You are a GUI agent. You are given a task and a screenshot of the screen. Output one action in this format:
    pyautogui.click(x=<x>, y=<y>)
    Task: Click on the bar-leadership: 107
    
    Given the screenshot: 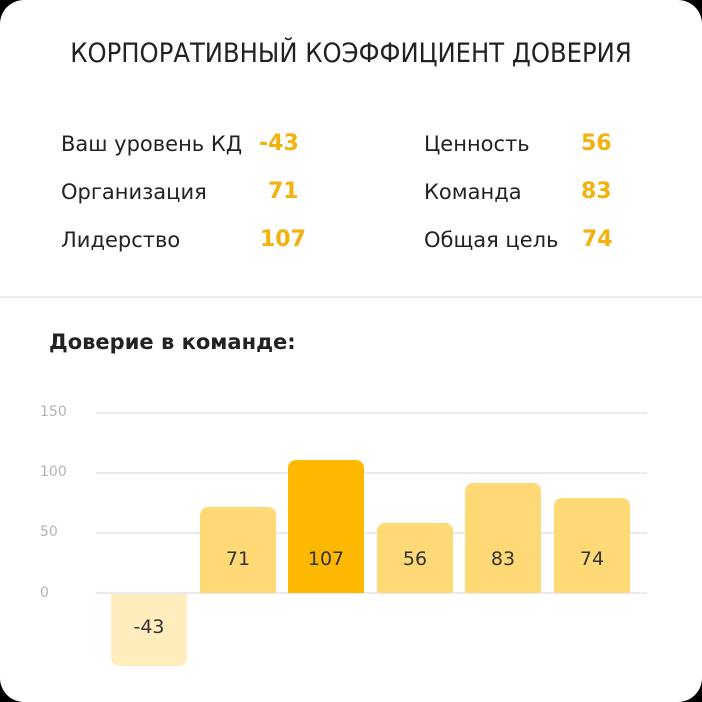 What is the action you would take?
    pyautogui.click(x=326, y=526)
    